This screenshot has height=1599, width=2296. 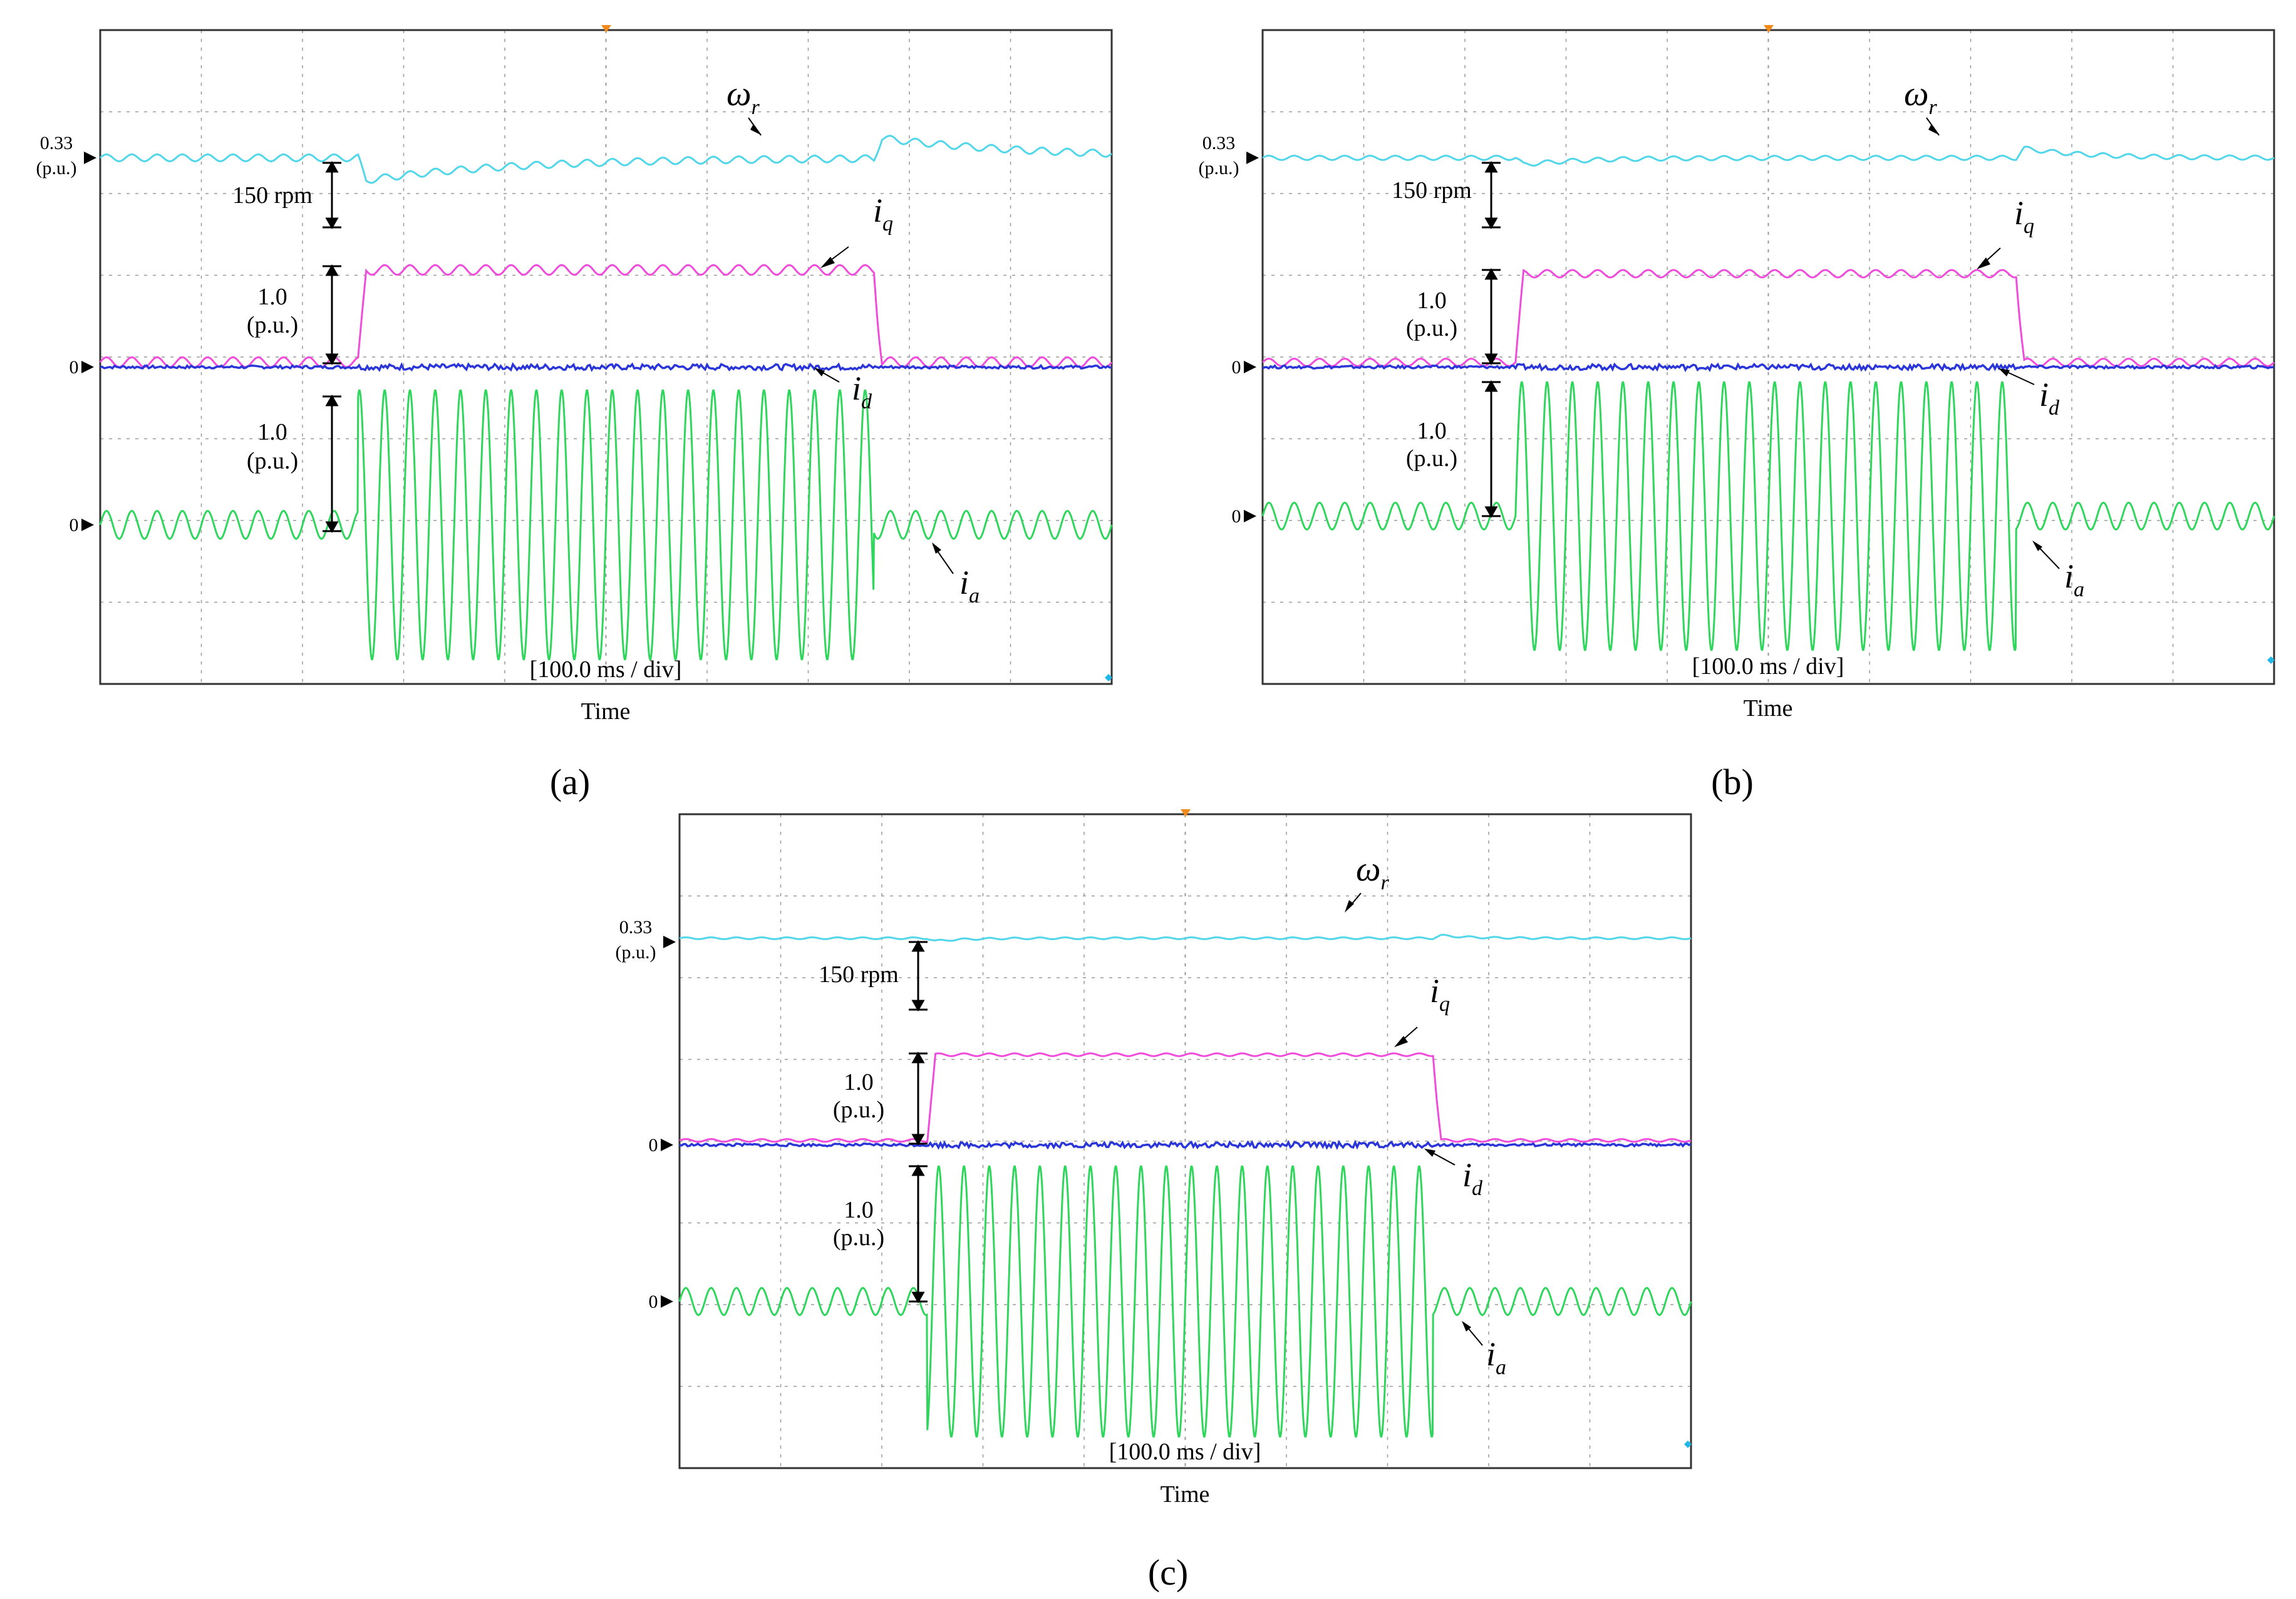 I want to click on panel-caption: (c), so click(x=1168, y=1572).